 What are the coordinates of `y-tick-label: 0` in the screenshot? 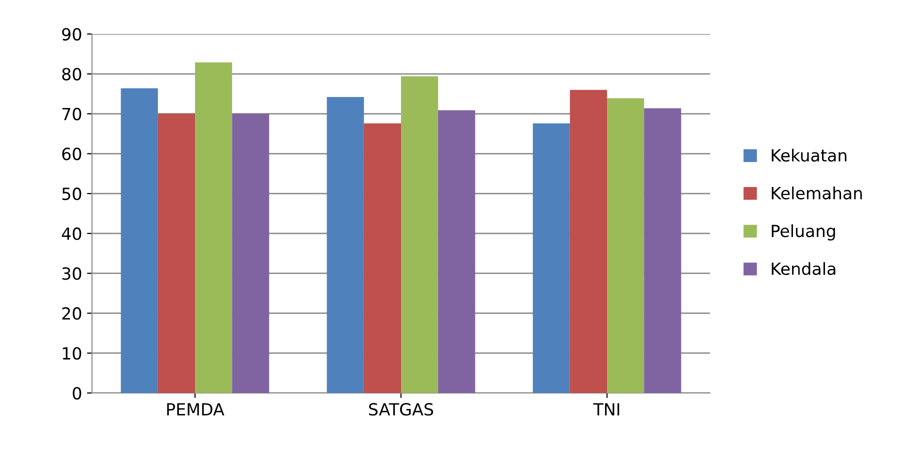 It's located at (77, 393).